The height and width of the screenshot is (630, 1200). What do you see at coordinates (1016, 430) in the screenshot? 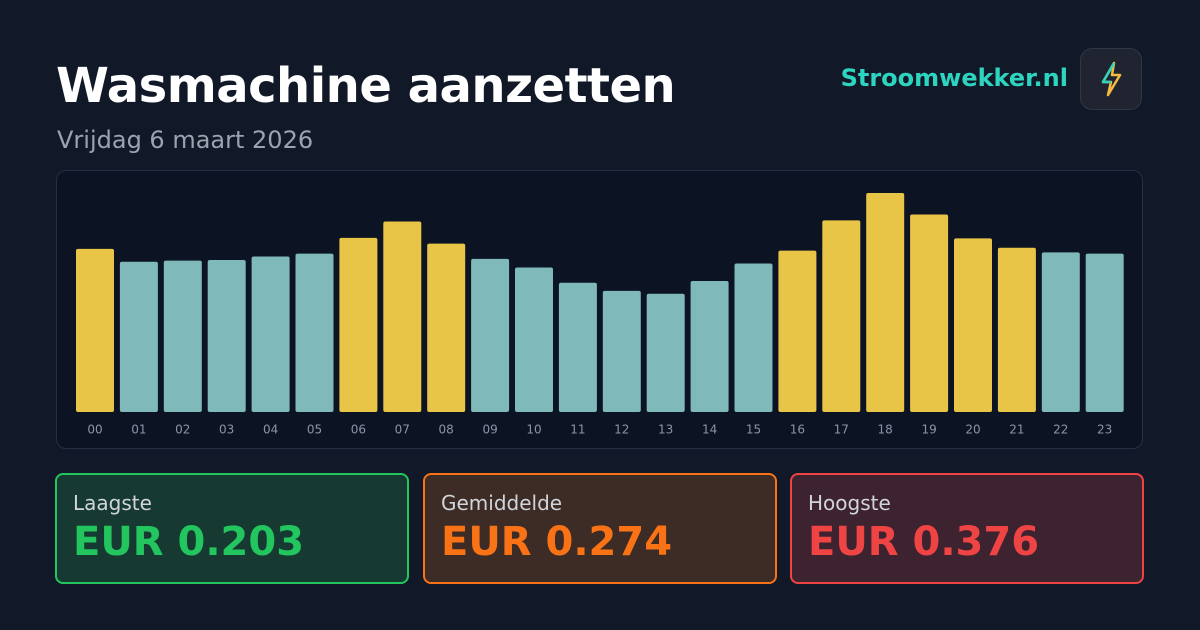
I see `x-tick-label: 21` at bounding box center [1016, 430].